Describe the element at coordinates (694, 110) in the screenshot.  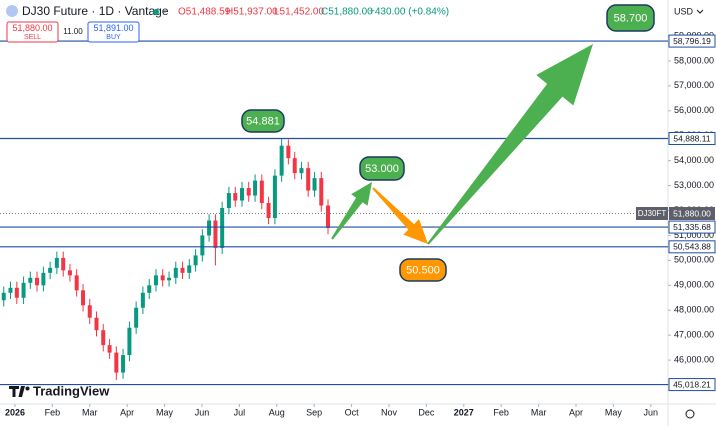
I see `y-tick-label: 56,000.00` at that location.